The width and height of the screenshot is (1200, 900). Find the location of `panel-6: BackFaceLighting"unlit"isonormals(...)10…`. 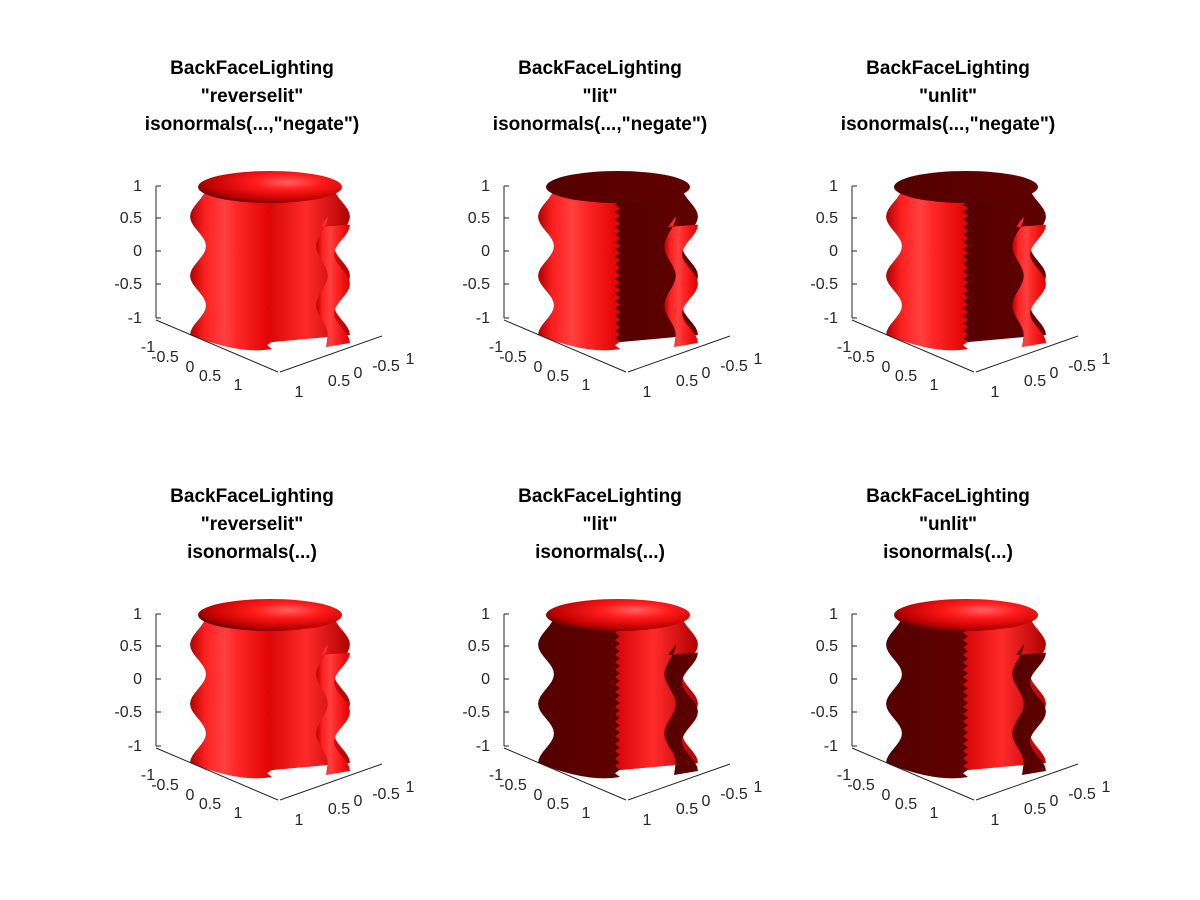

panel-6: BackFaceLighting"unlit"isonormals(...)10… is located at coordinates (960, 657).